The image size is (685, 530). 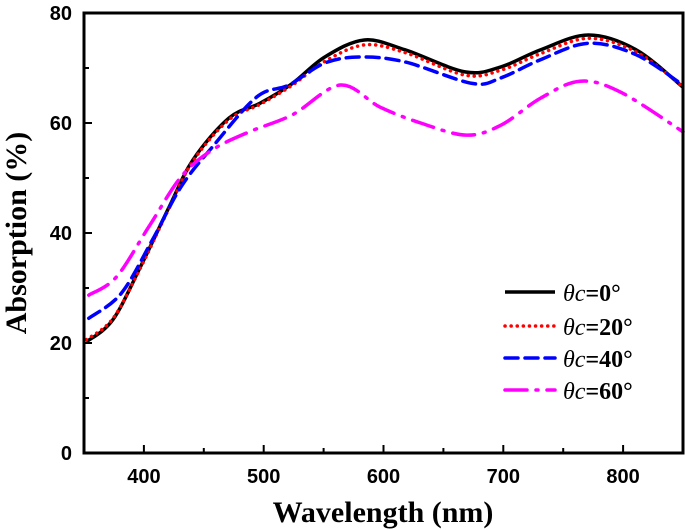 I want to click on y-tick-label: 20, so click(x=61, y=344).